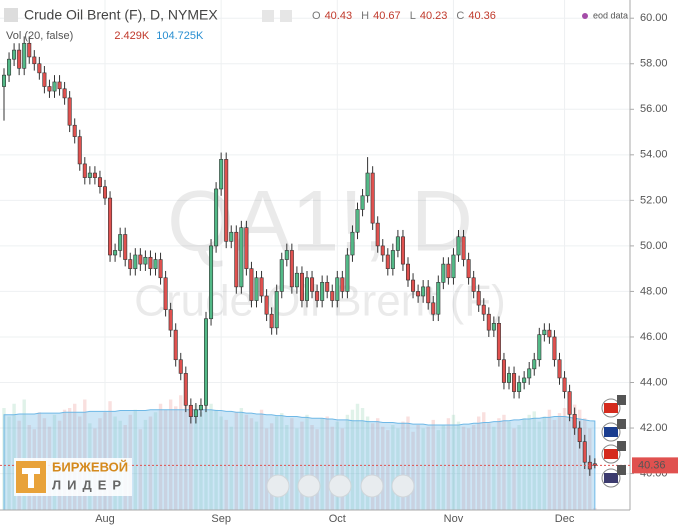  I want to click on volume-legend: Vol (20, false) 2.429K 104.725K, so click(105, 36).